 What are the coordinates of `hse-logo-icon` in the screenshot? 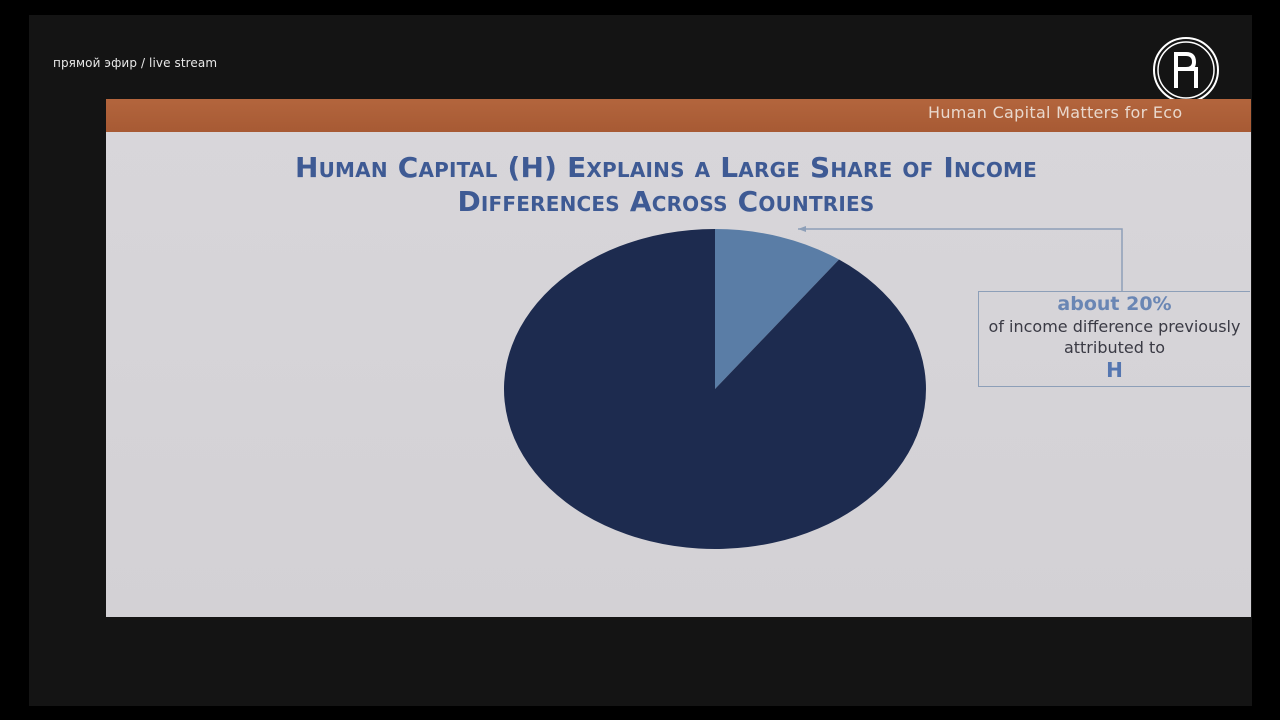 It's located at (1186, 70).